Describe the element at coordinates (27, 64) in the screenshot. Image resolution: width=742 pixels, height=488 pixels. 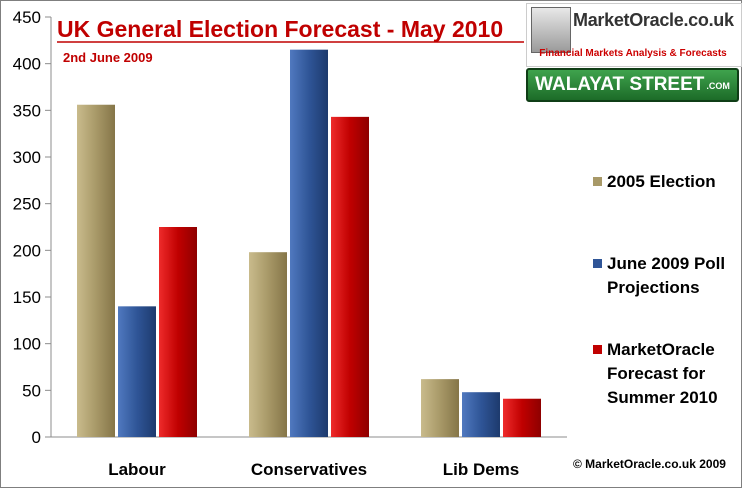
I see `y-tick-label: 400` at that location.